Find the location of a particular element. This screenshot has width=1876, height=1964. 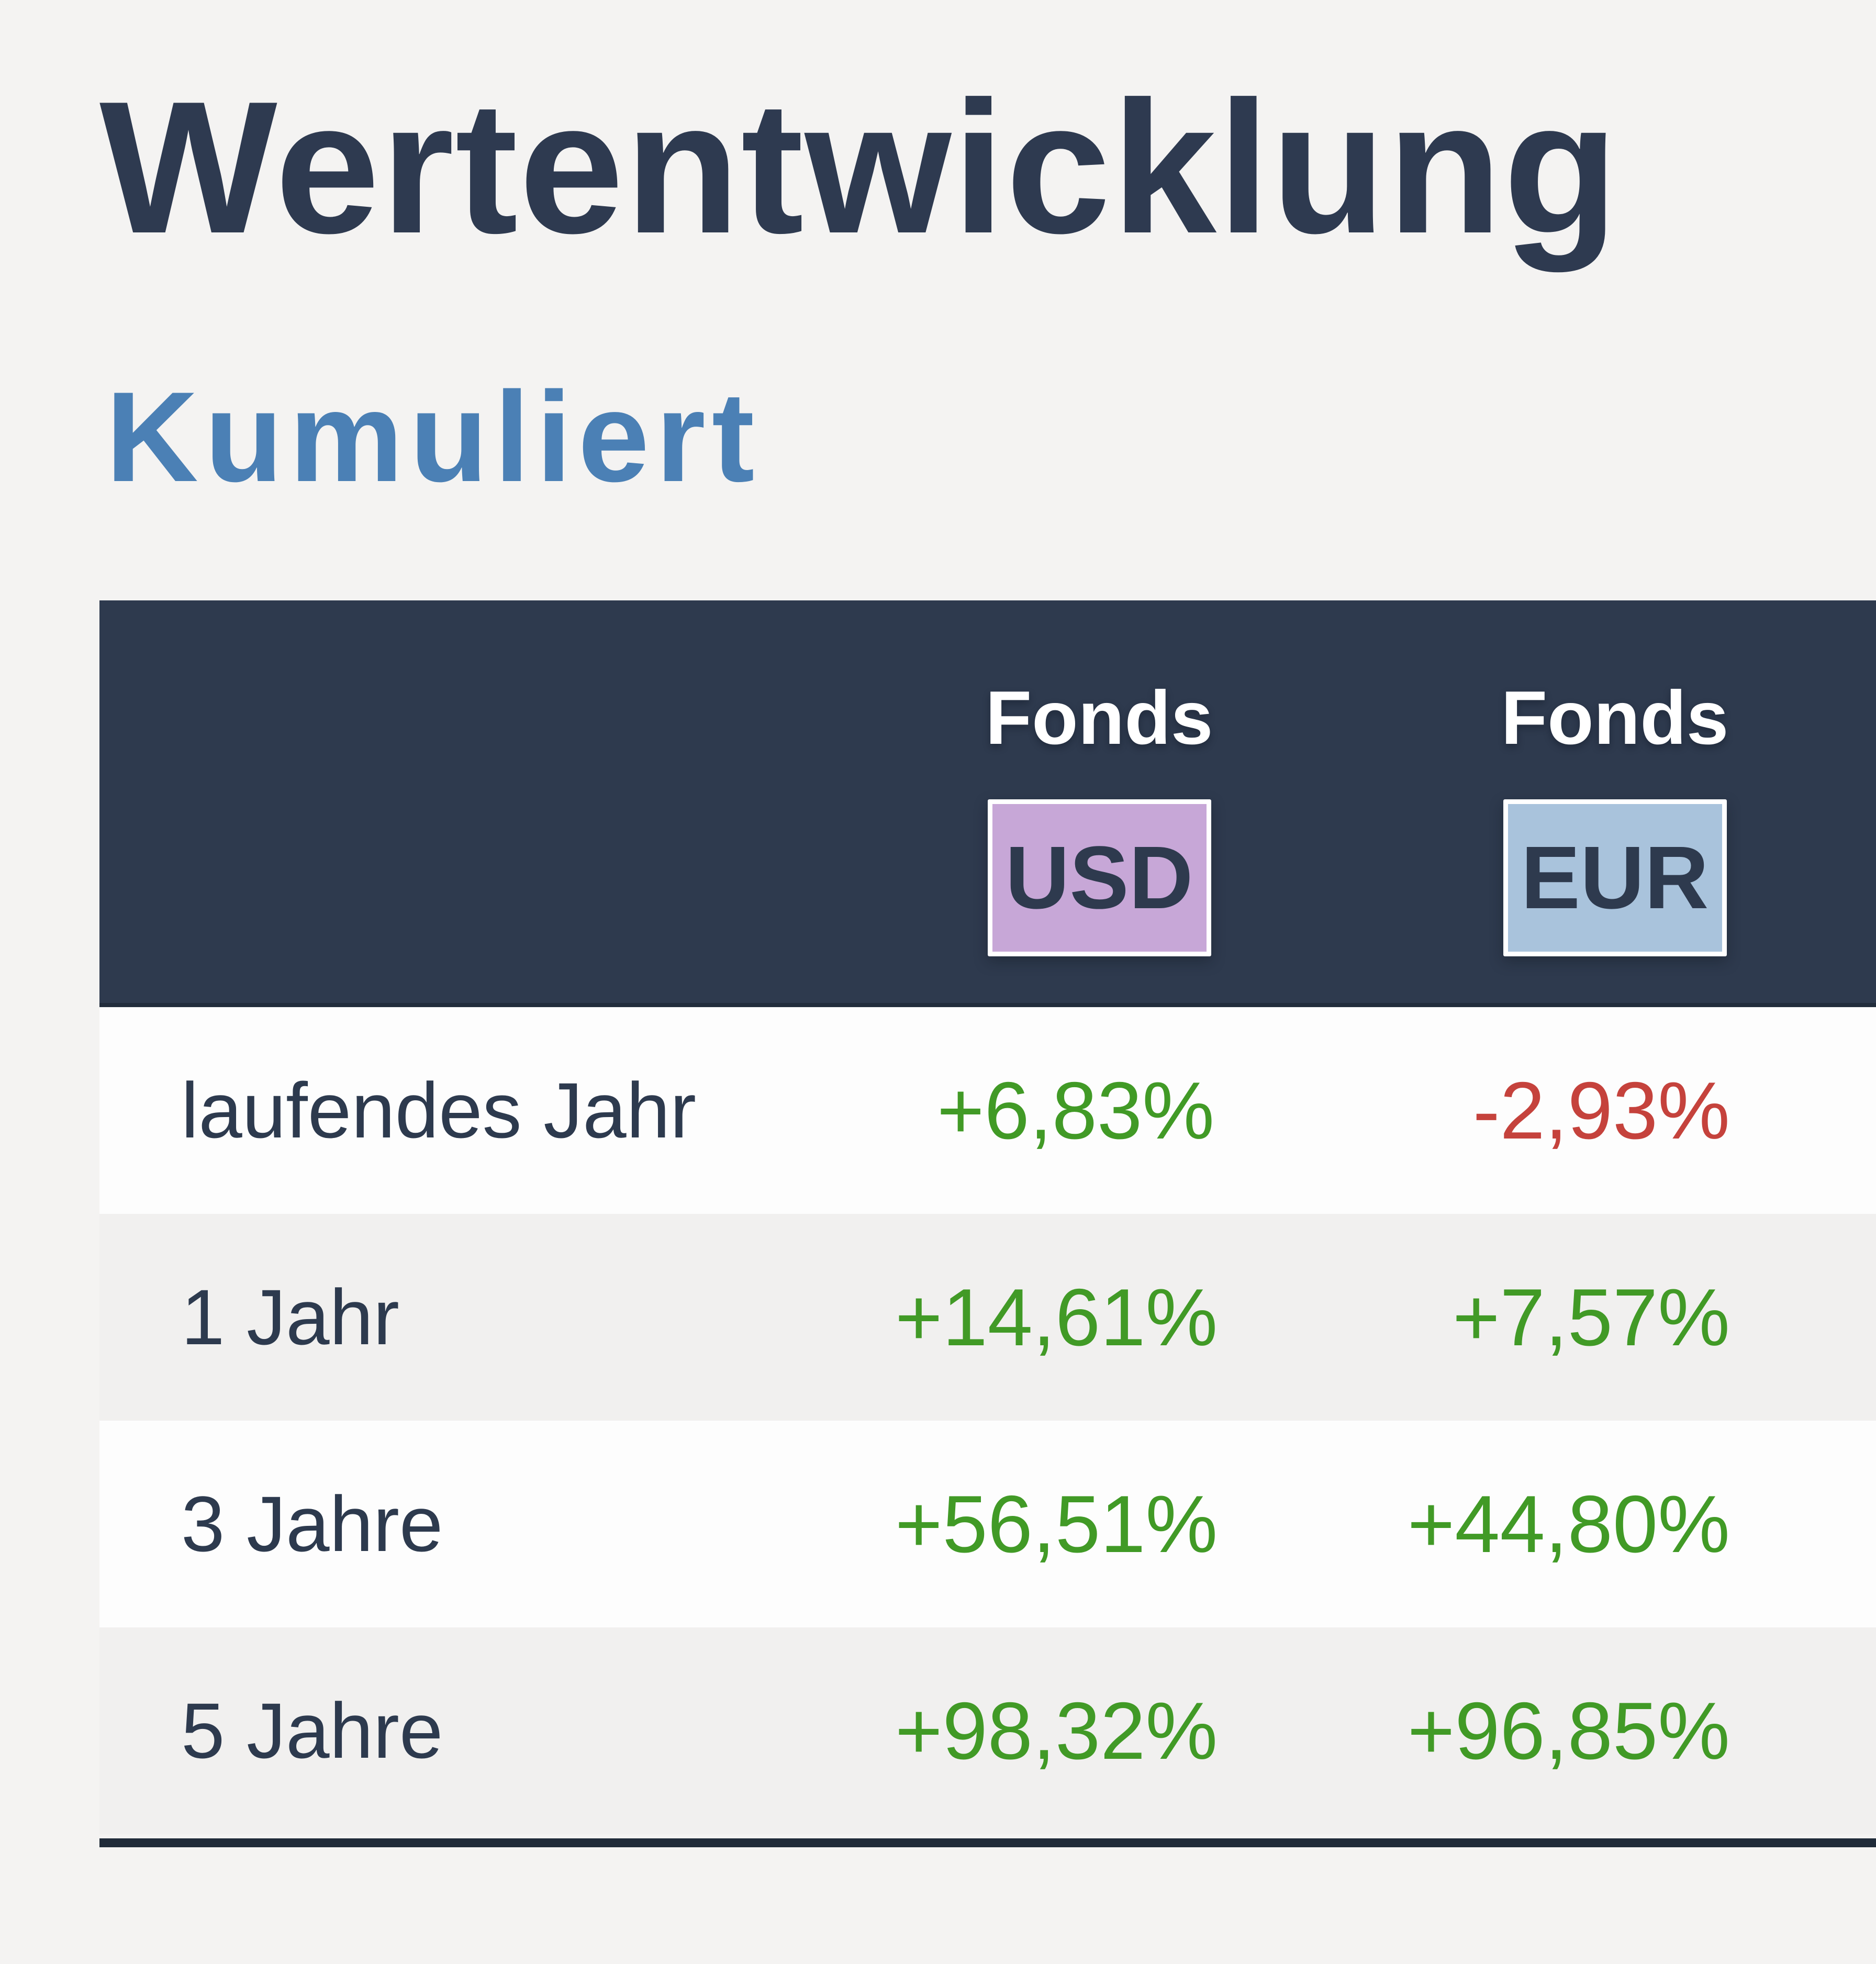

period-label: 5 Jahre is located at coordinates (312, 1731).